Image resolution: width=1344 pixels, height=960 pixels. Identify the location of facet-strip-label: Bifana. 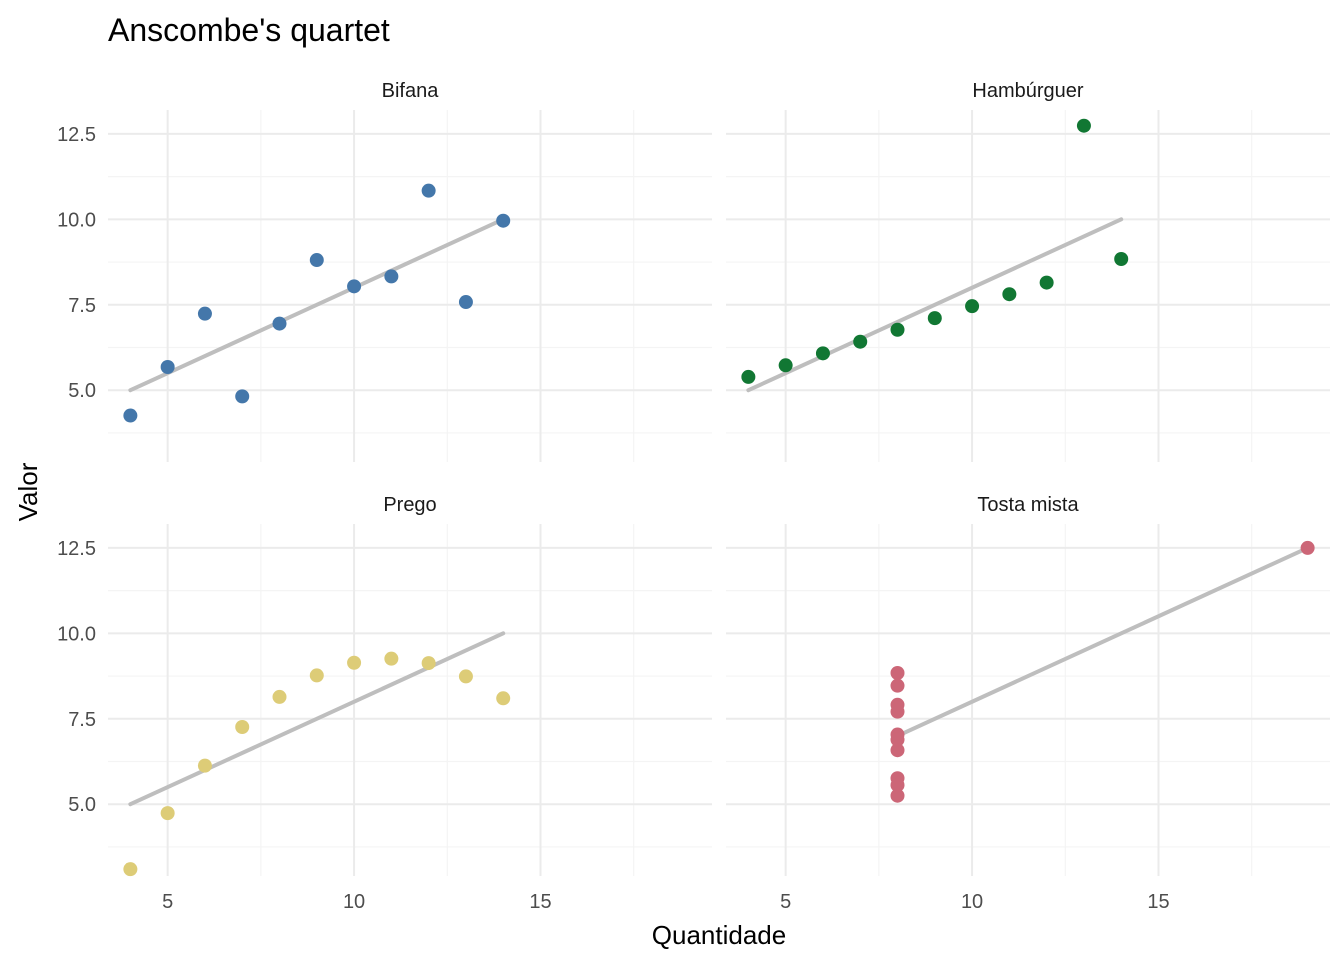
(411, 91).